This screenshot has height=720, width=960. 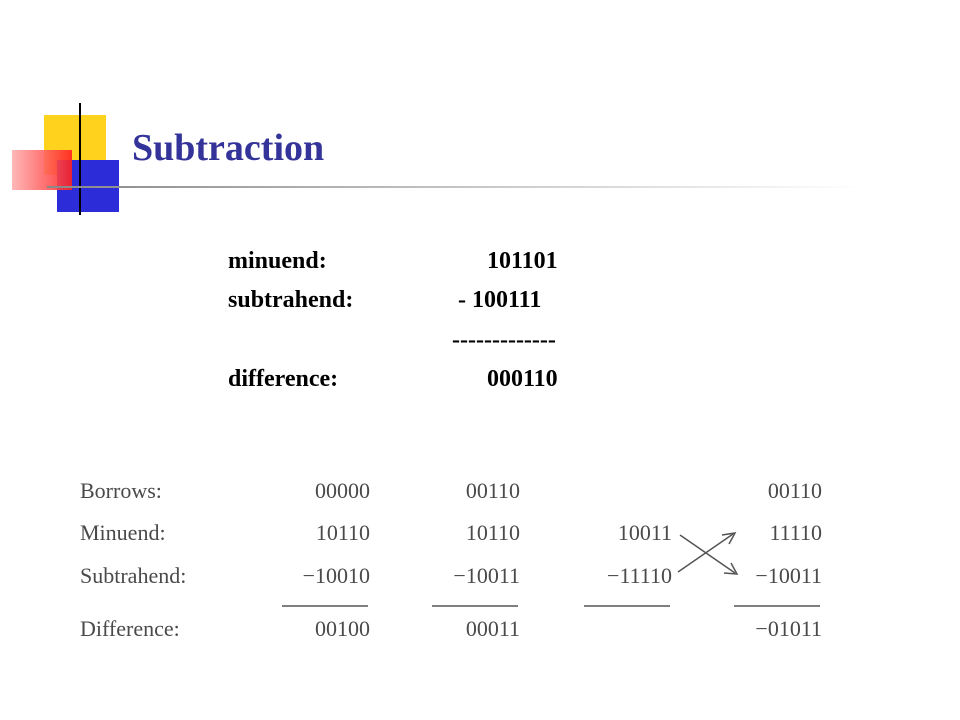 What do you see at coordinates (283, 379) in the screenshot?
I see `example-label: difference:` at bounding box center [283, 379].